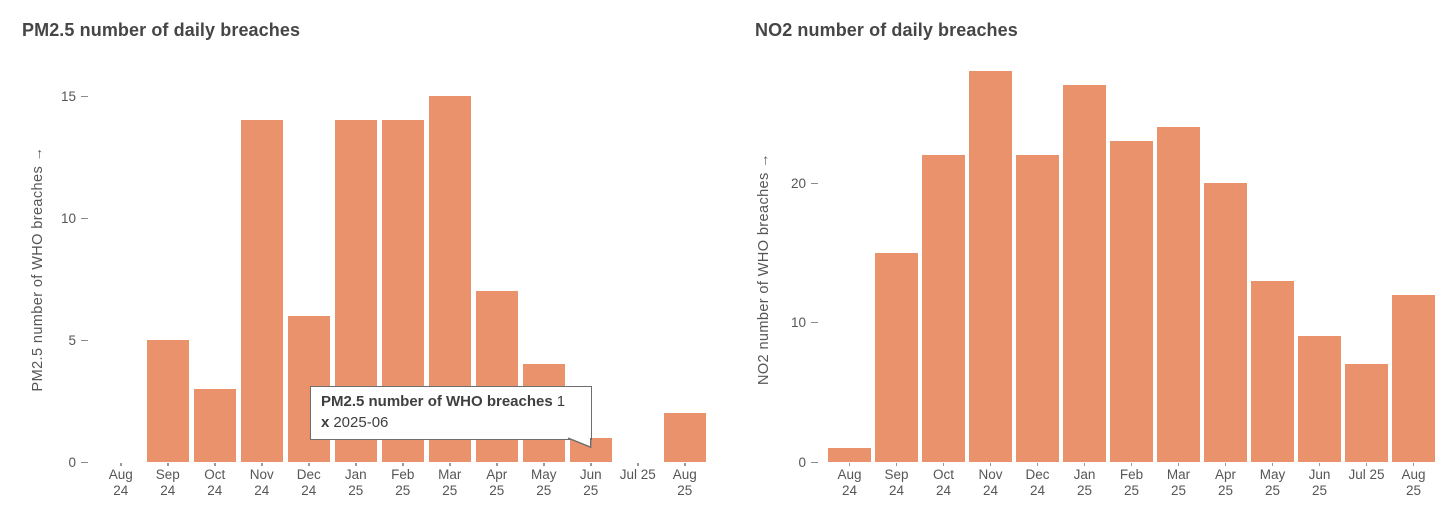 This screenshot has width=1456, height=519. What do you see at coordinates (451, 422) in the screenshot?
I see `tooltip-x-line: x 2025-06` at bounding box center [451, 422].